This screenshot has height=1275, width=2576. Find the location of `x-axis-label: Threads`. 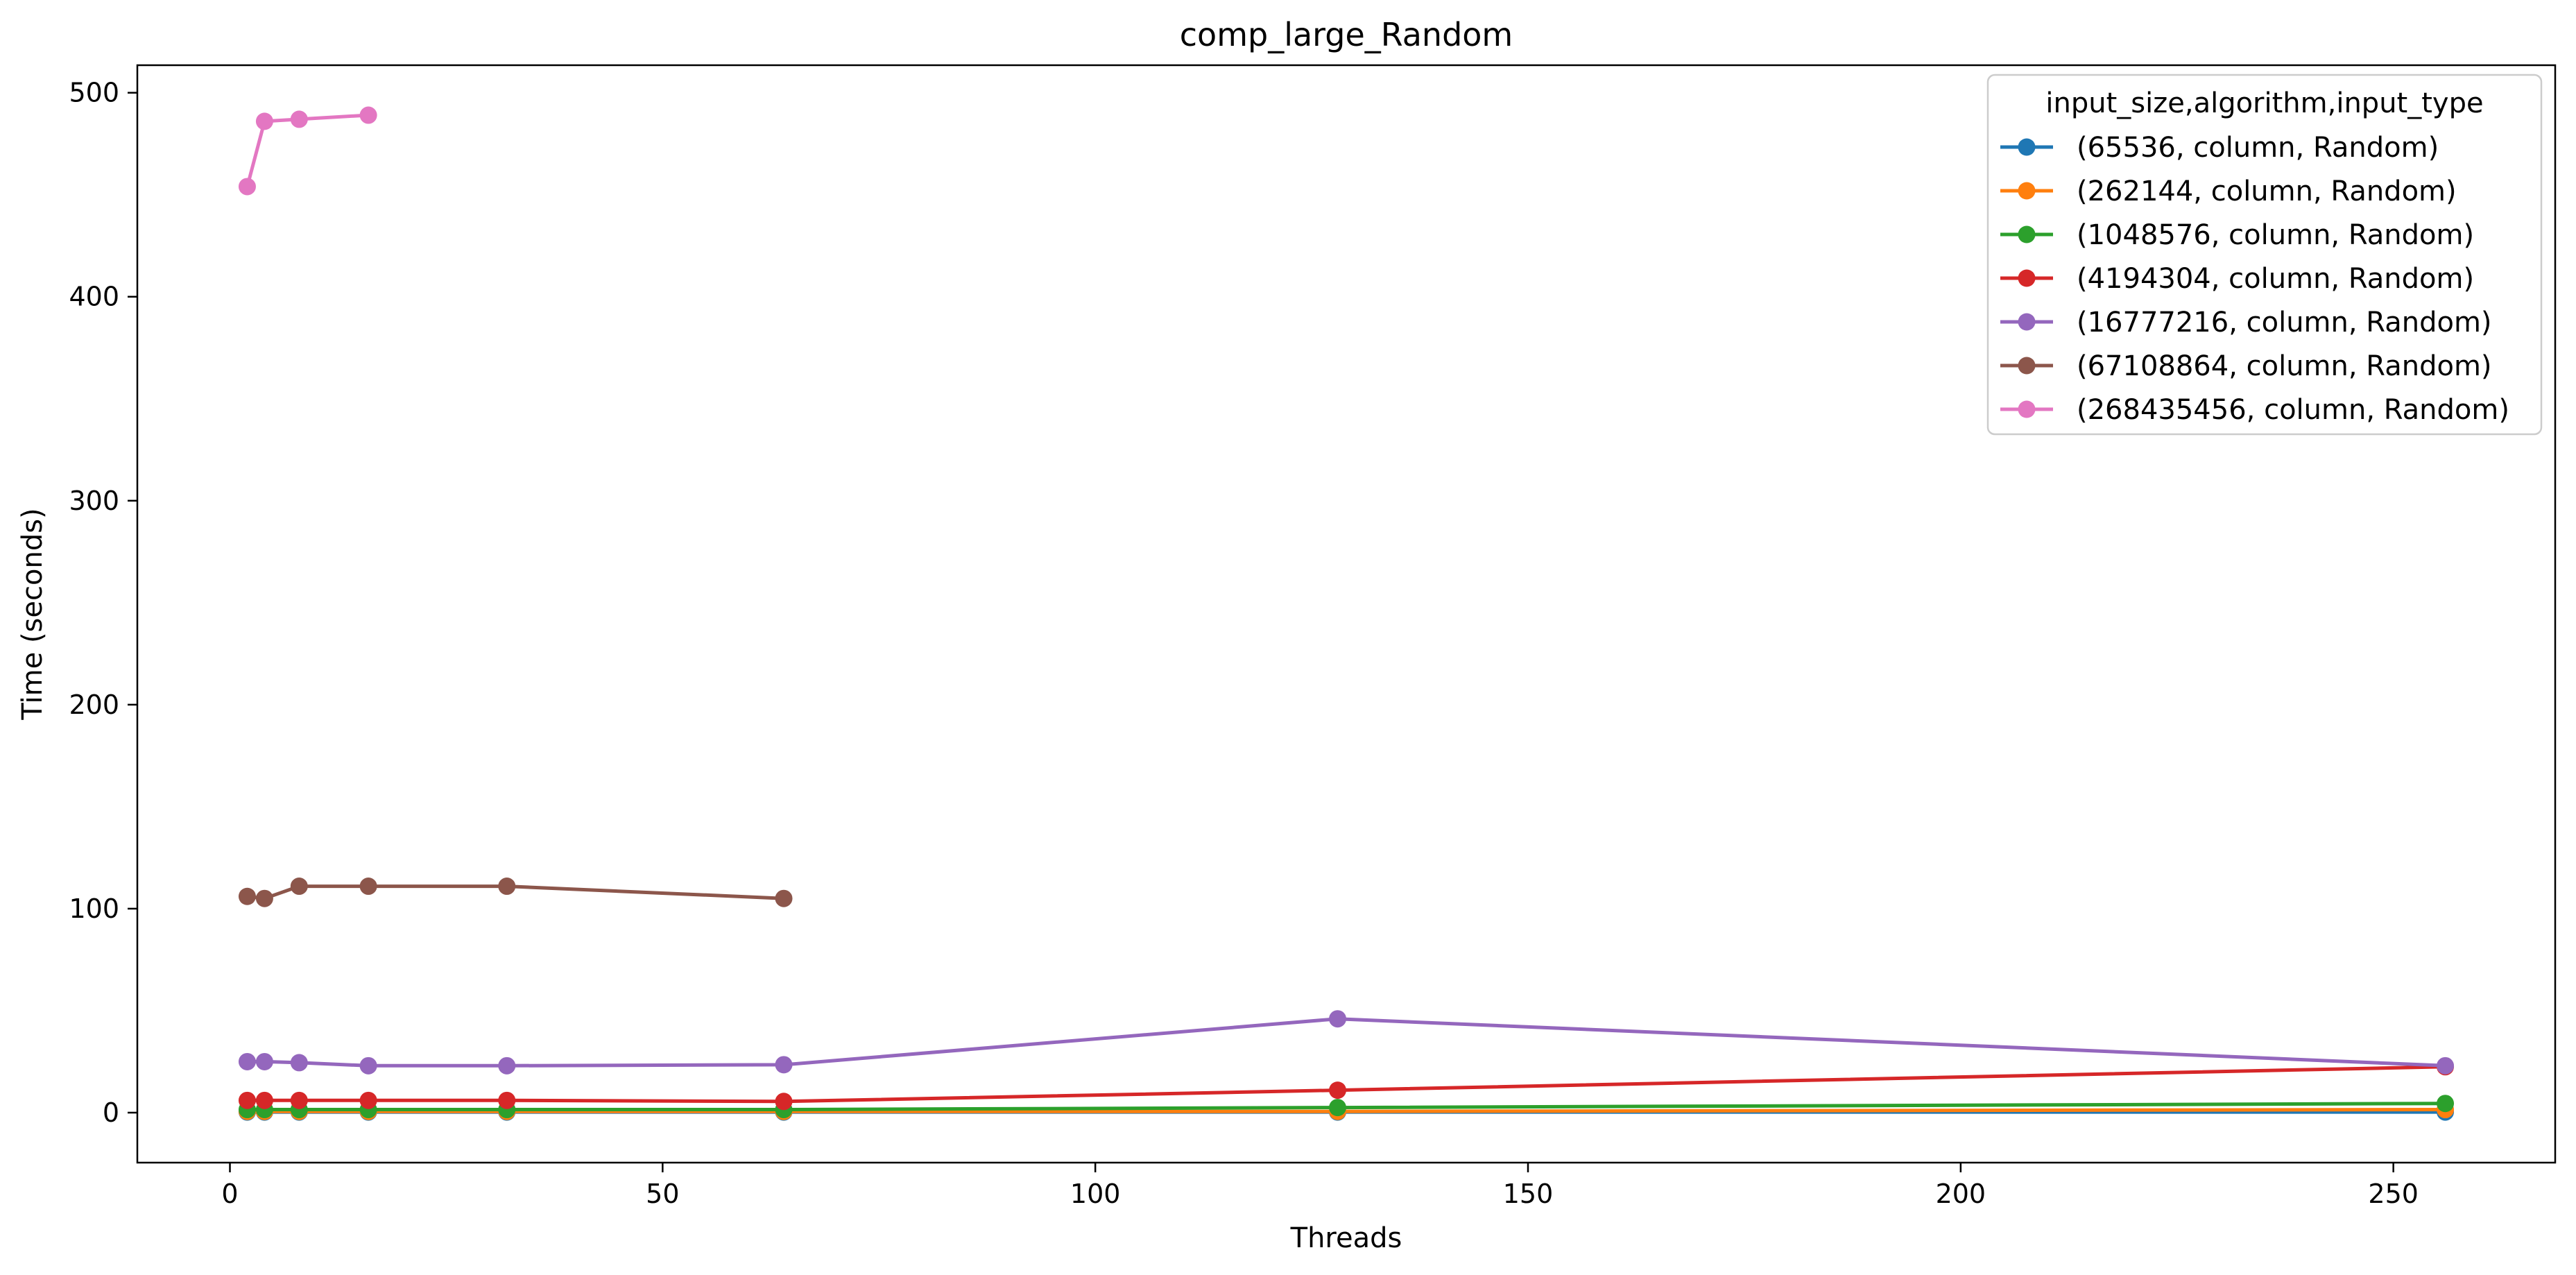

x-axis-label: Threads is located at coordinates (1346, 1238).